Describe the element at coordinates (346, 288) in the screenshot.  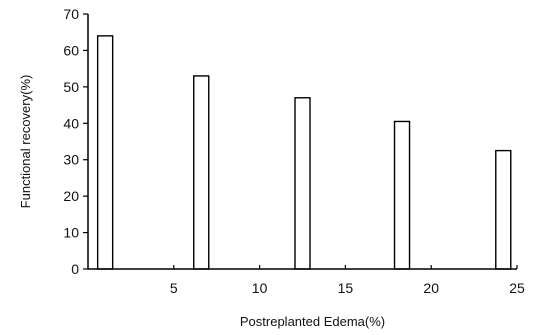
I see `x-tick-label: 15` at that location.